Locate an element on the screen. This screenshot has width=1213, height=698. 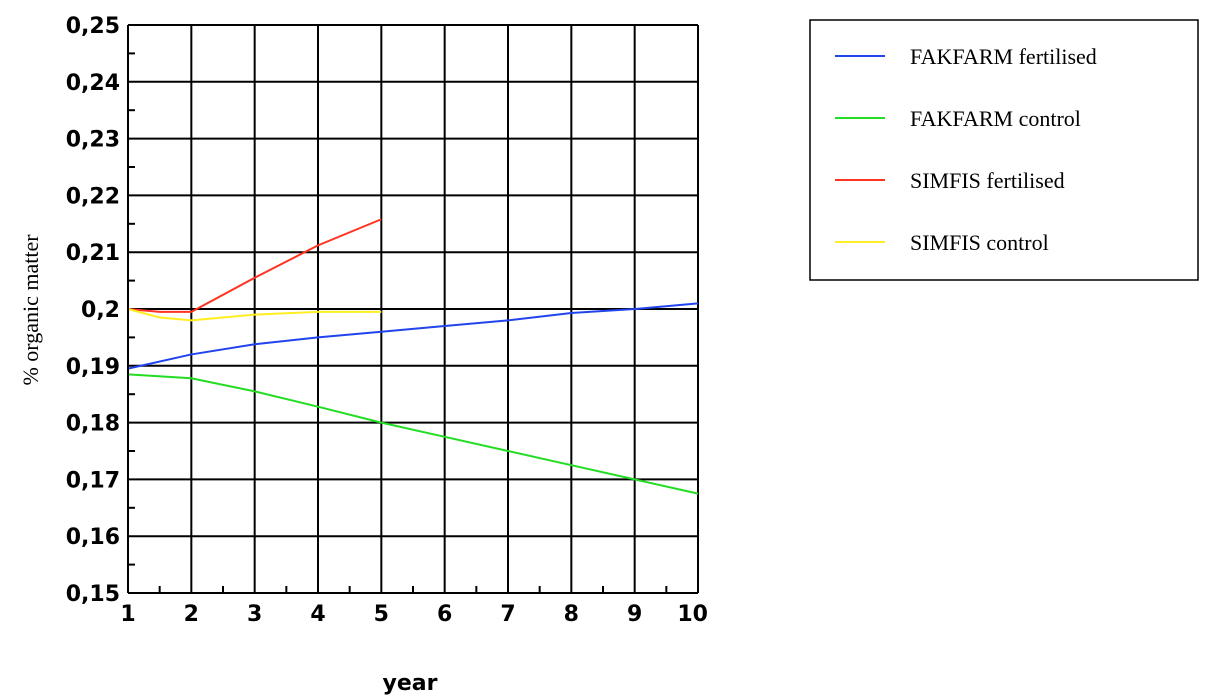
x-tick-label: 3 is located at coordinates (254, 614).